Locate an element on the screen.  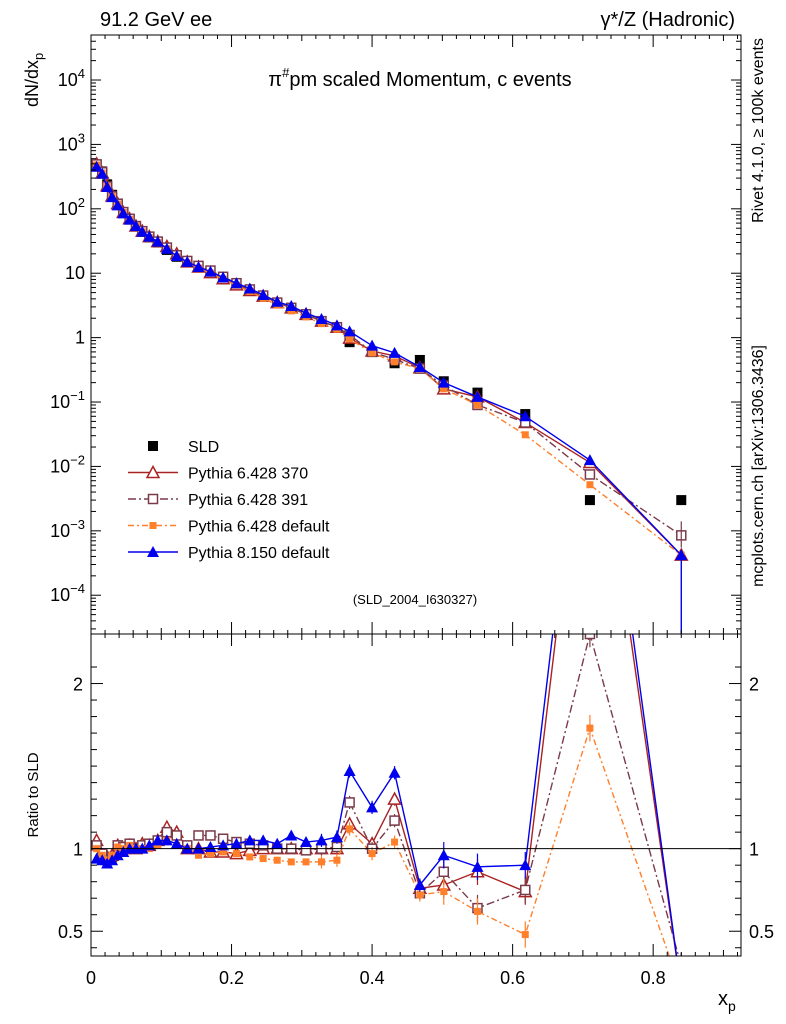
legend-entry: Pythia 8.150 default is located at coordinates (229, 553).